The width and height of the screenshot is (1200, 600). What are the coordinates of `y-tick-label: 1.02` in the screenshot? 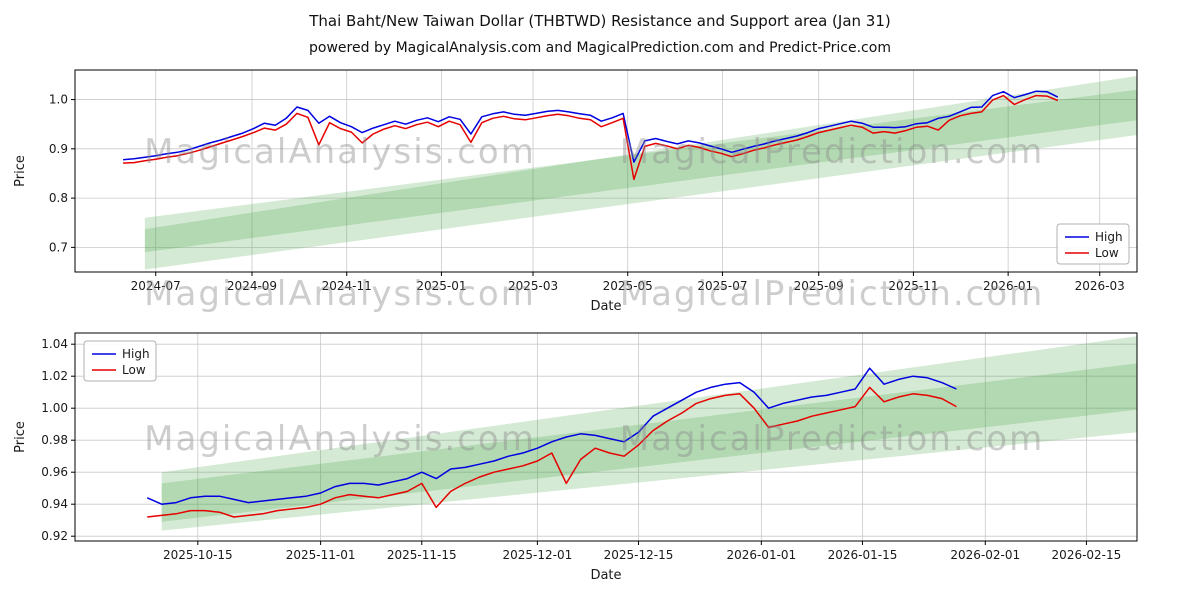 It's located at (54, 376).